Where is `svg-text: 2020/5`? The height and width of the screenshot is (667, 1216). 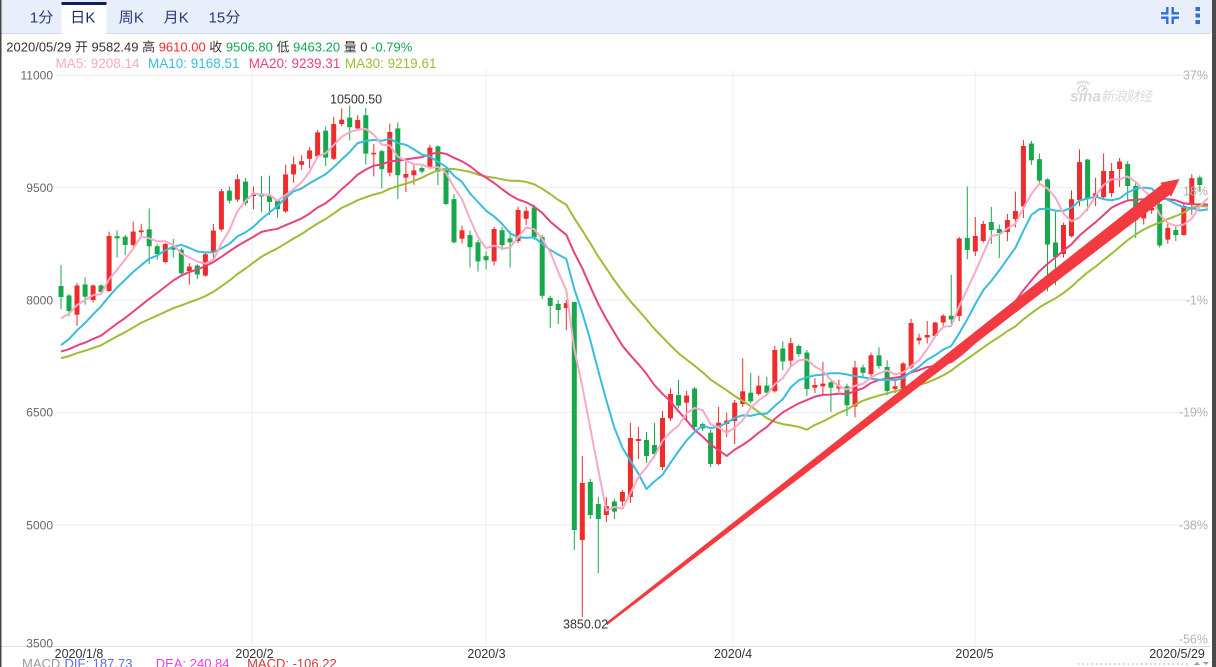
svg-text: 2020/5 is located at coordinates (974, 654).